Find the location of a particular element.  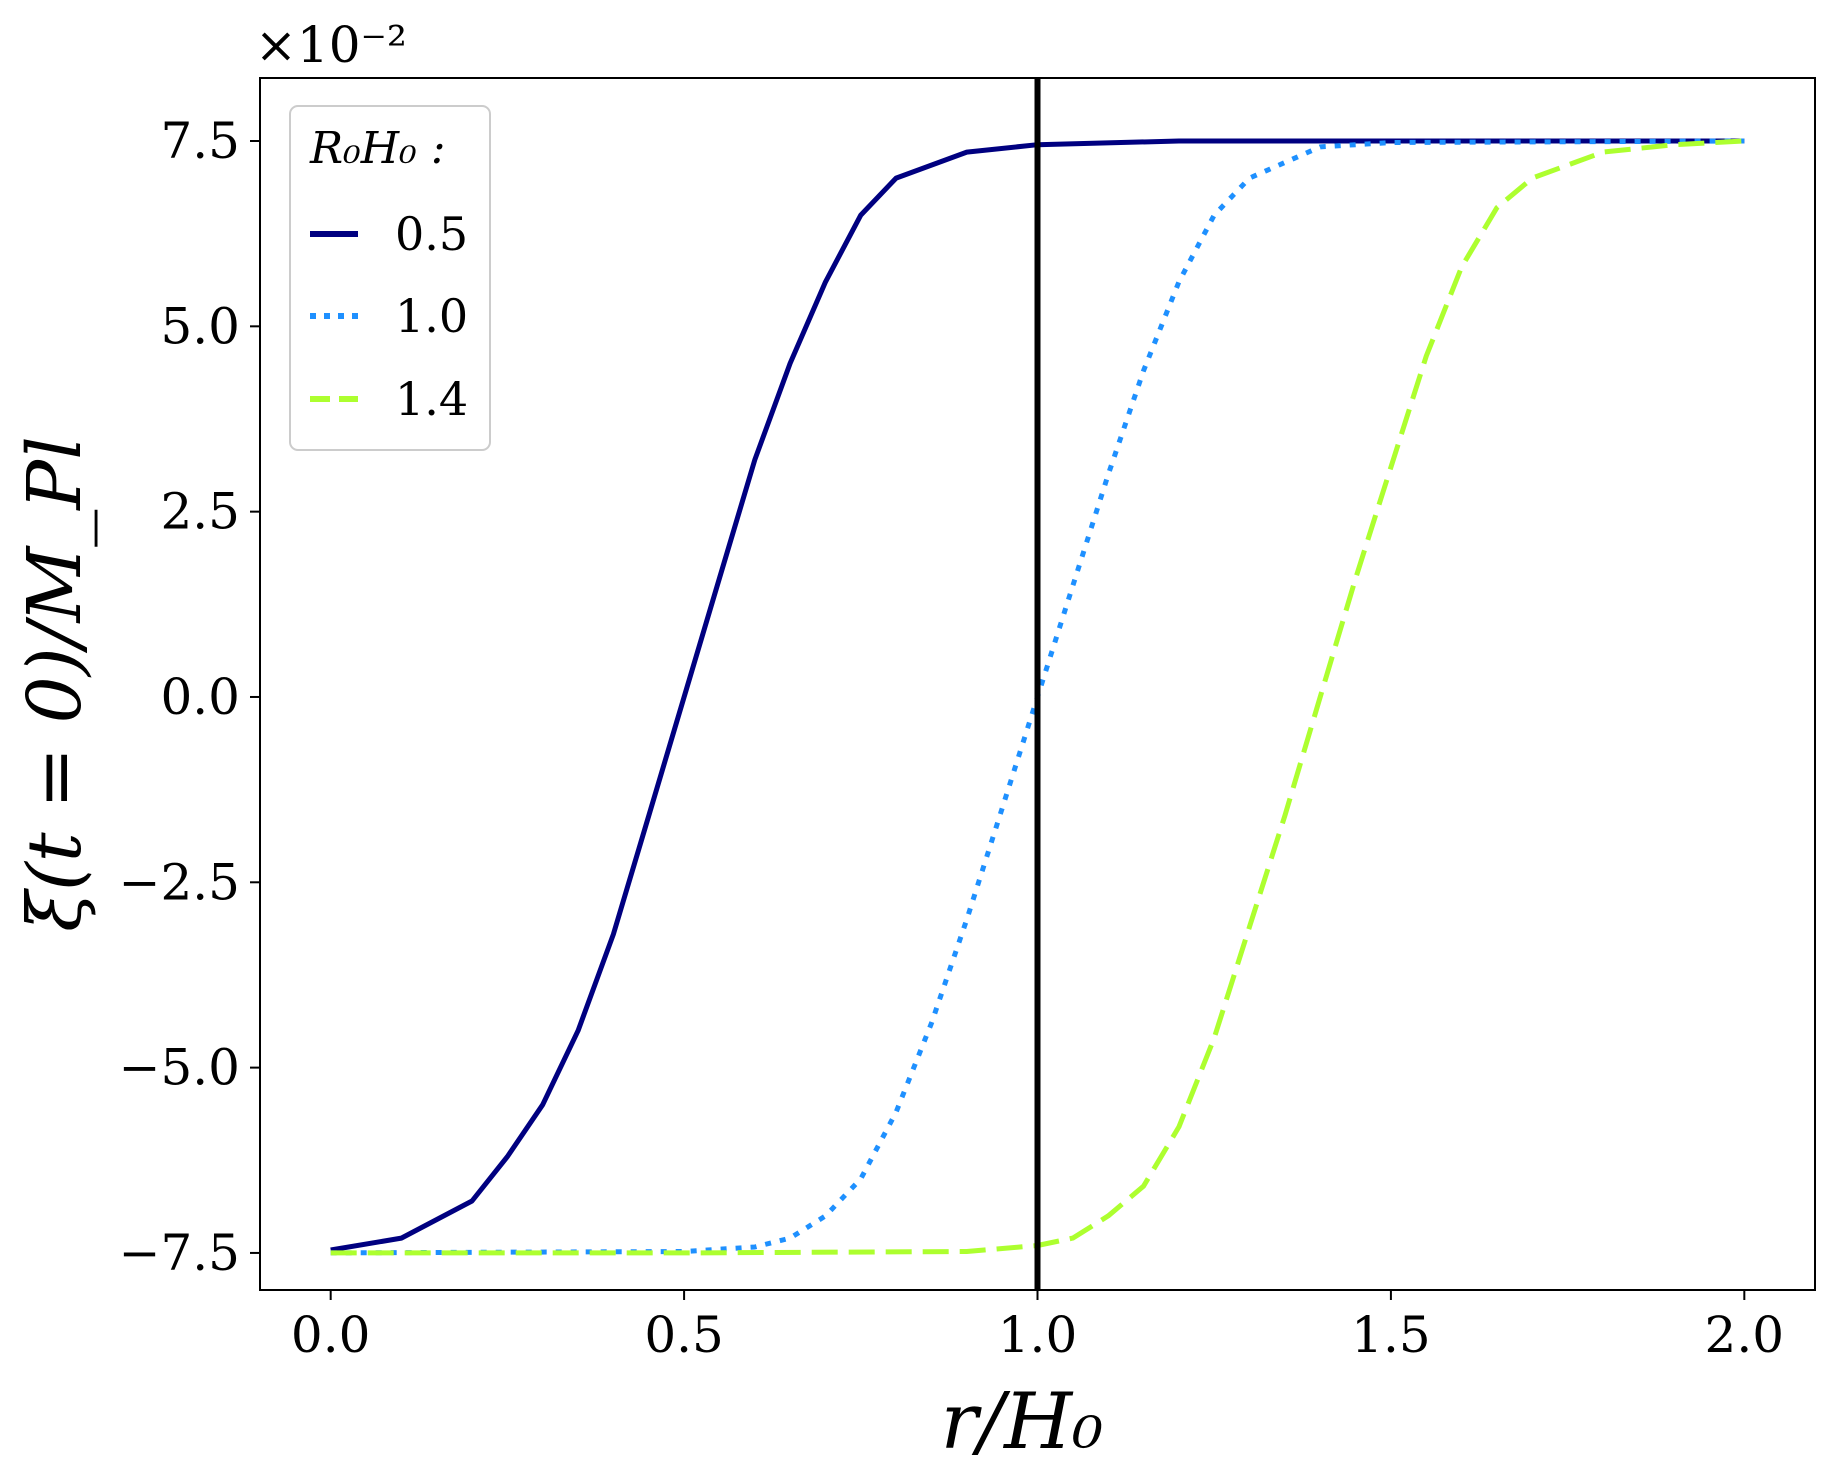

legend-frame is located at coordinates (390, 278).